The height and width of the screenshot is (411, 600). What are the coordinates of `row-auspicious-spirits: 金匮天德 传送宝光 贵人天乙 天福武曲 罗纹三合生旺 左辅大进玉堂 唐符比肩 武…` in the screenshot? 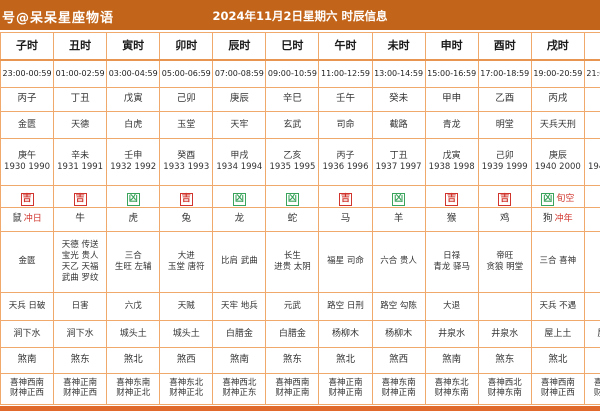 It's located at (300, 262).